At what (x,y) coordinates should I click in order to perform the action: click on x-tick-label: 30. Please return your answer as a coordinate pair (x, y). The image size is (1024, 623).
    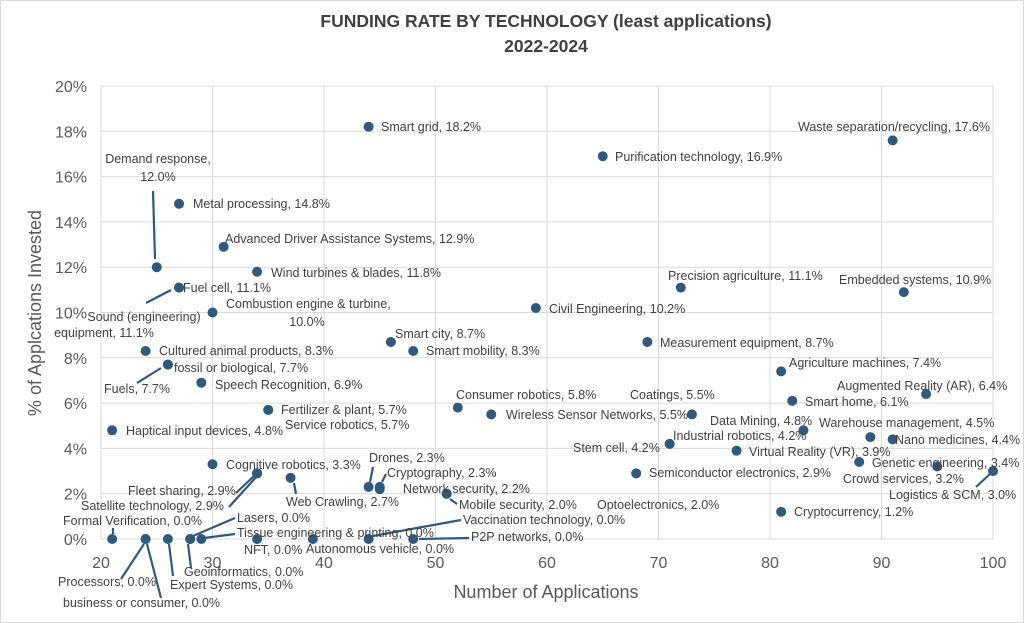
    Looking at the image, I should click on (213, 563).